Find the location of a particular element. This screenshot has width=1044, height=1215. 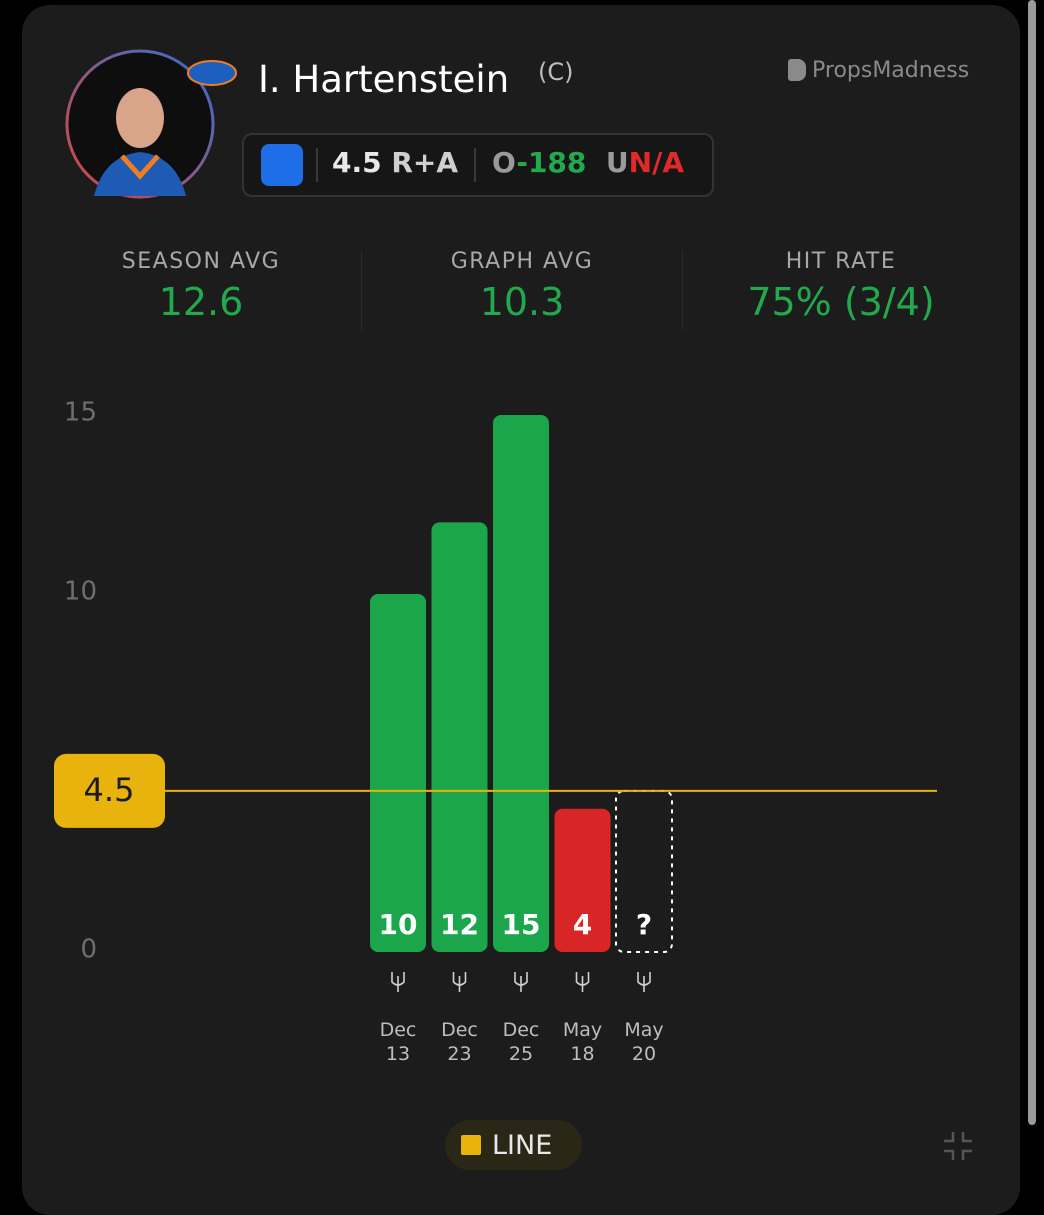

value-label: 4 is located at coordinates (582, 924).